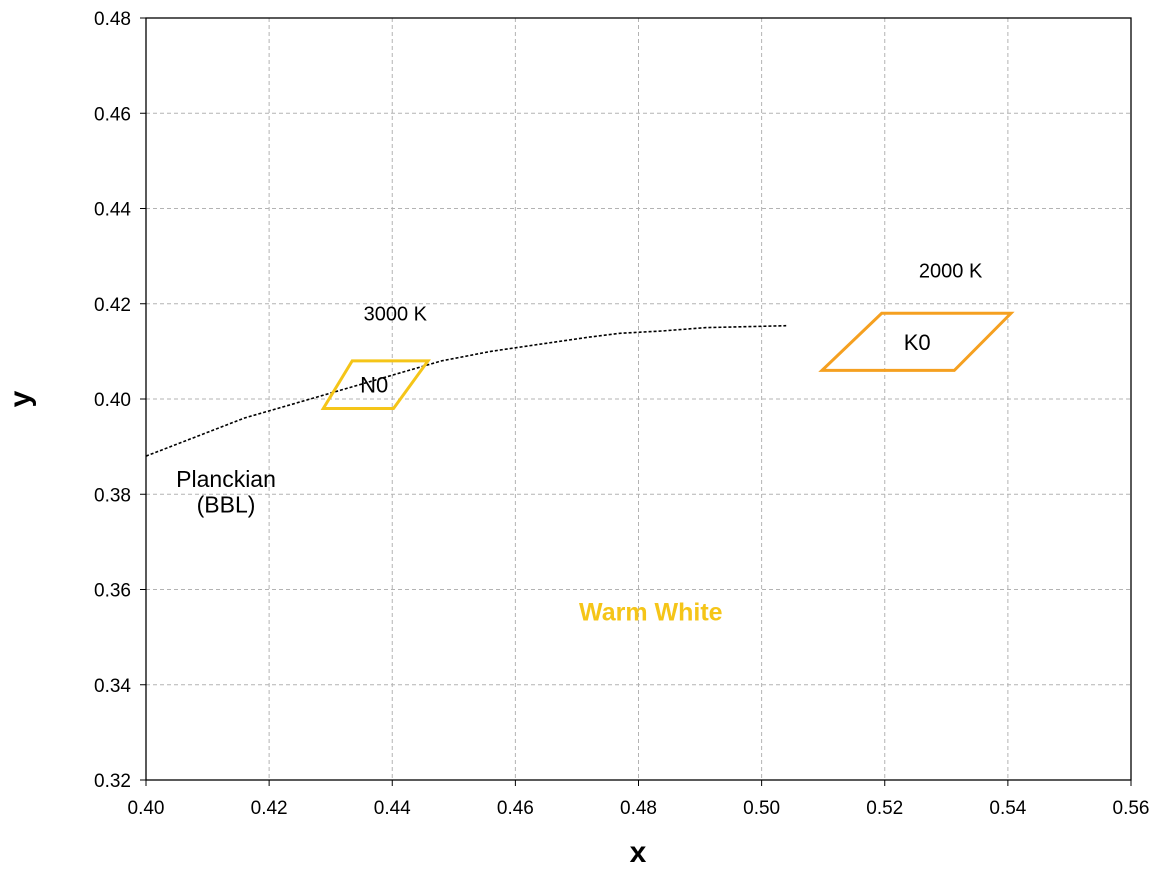 This screenshot has width=1161, height=870. I want to click on bin-region-n0, so click(375, 384).